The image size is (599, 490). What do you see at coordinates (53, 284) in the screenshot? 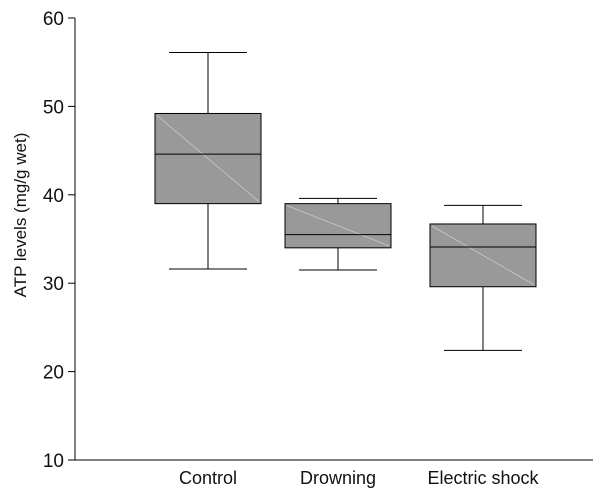
I see `y-tick-label: 30` at bounding box center [53, 284].